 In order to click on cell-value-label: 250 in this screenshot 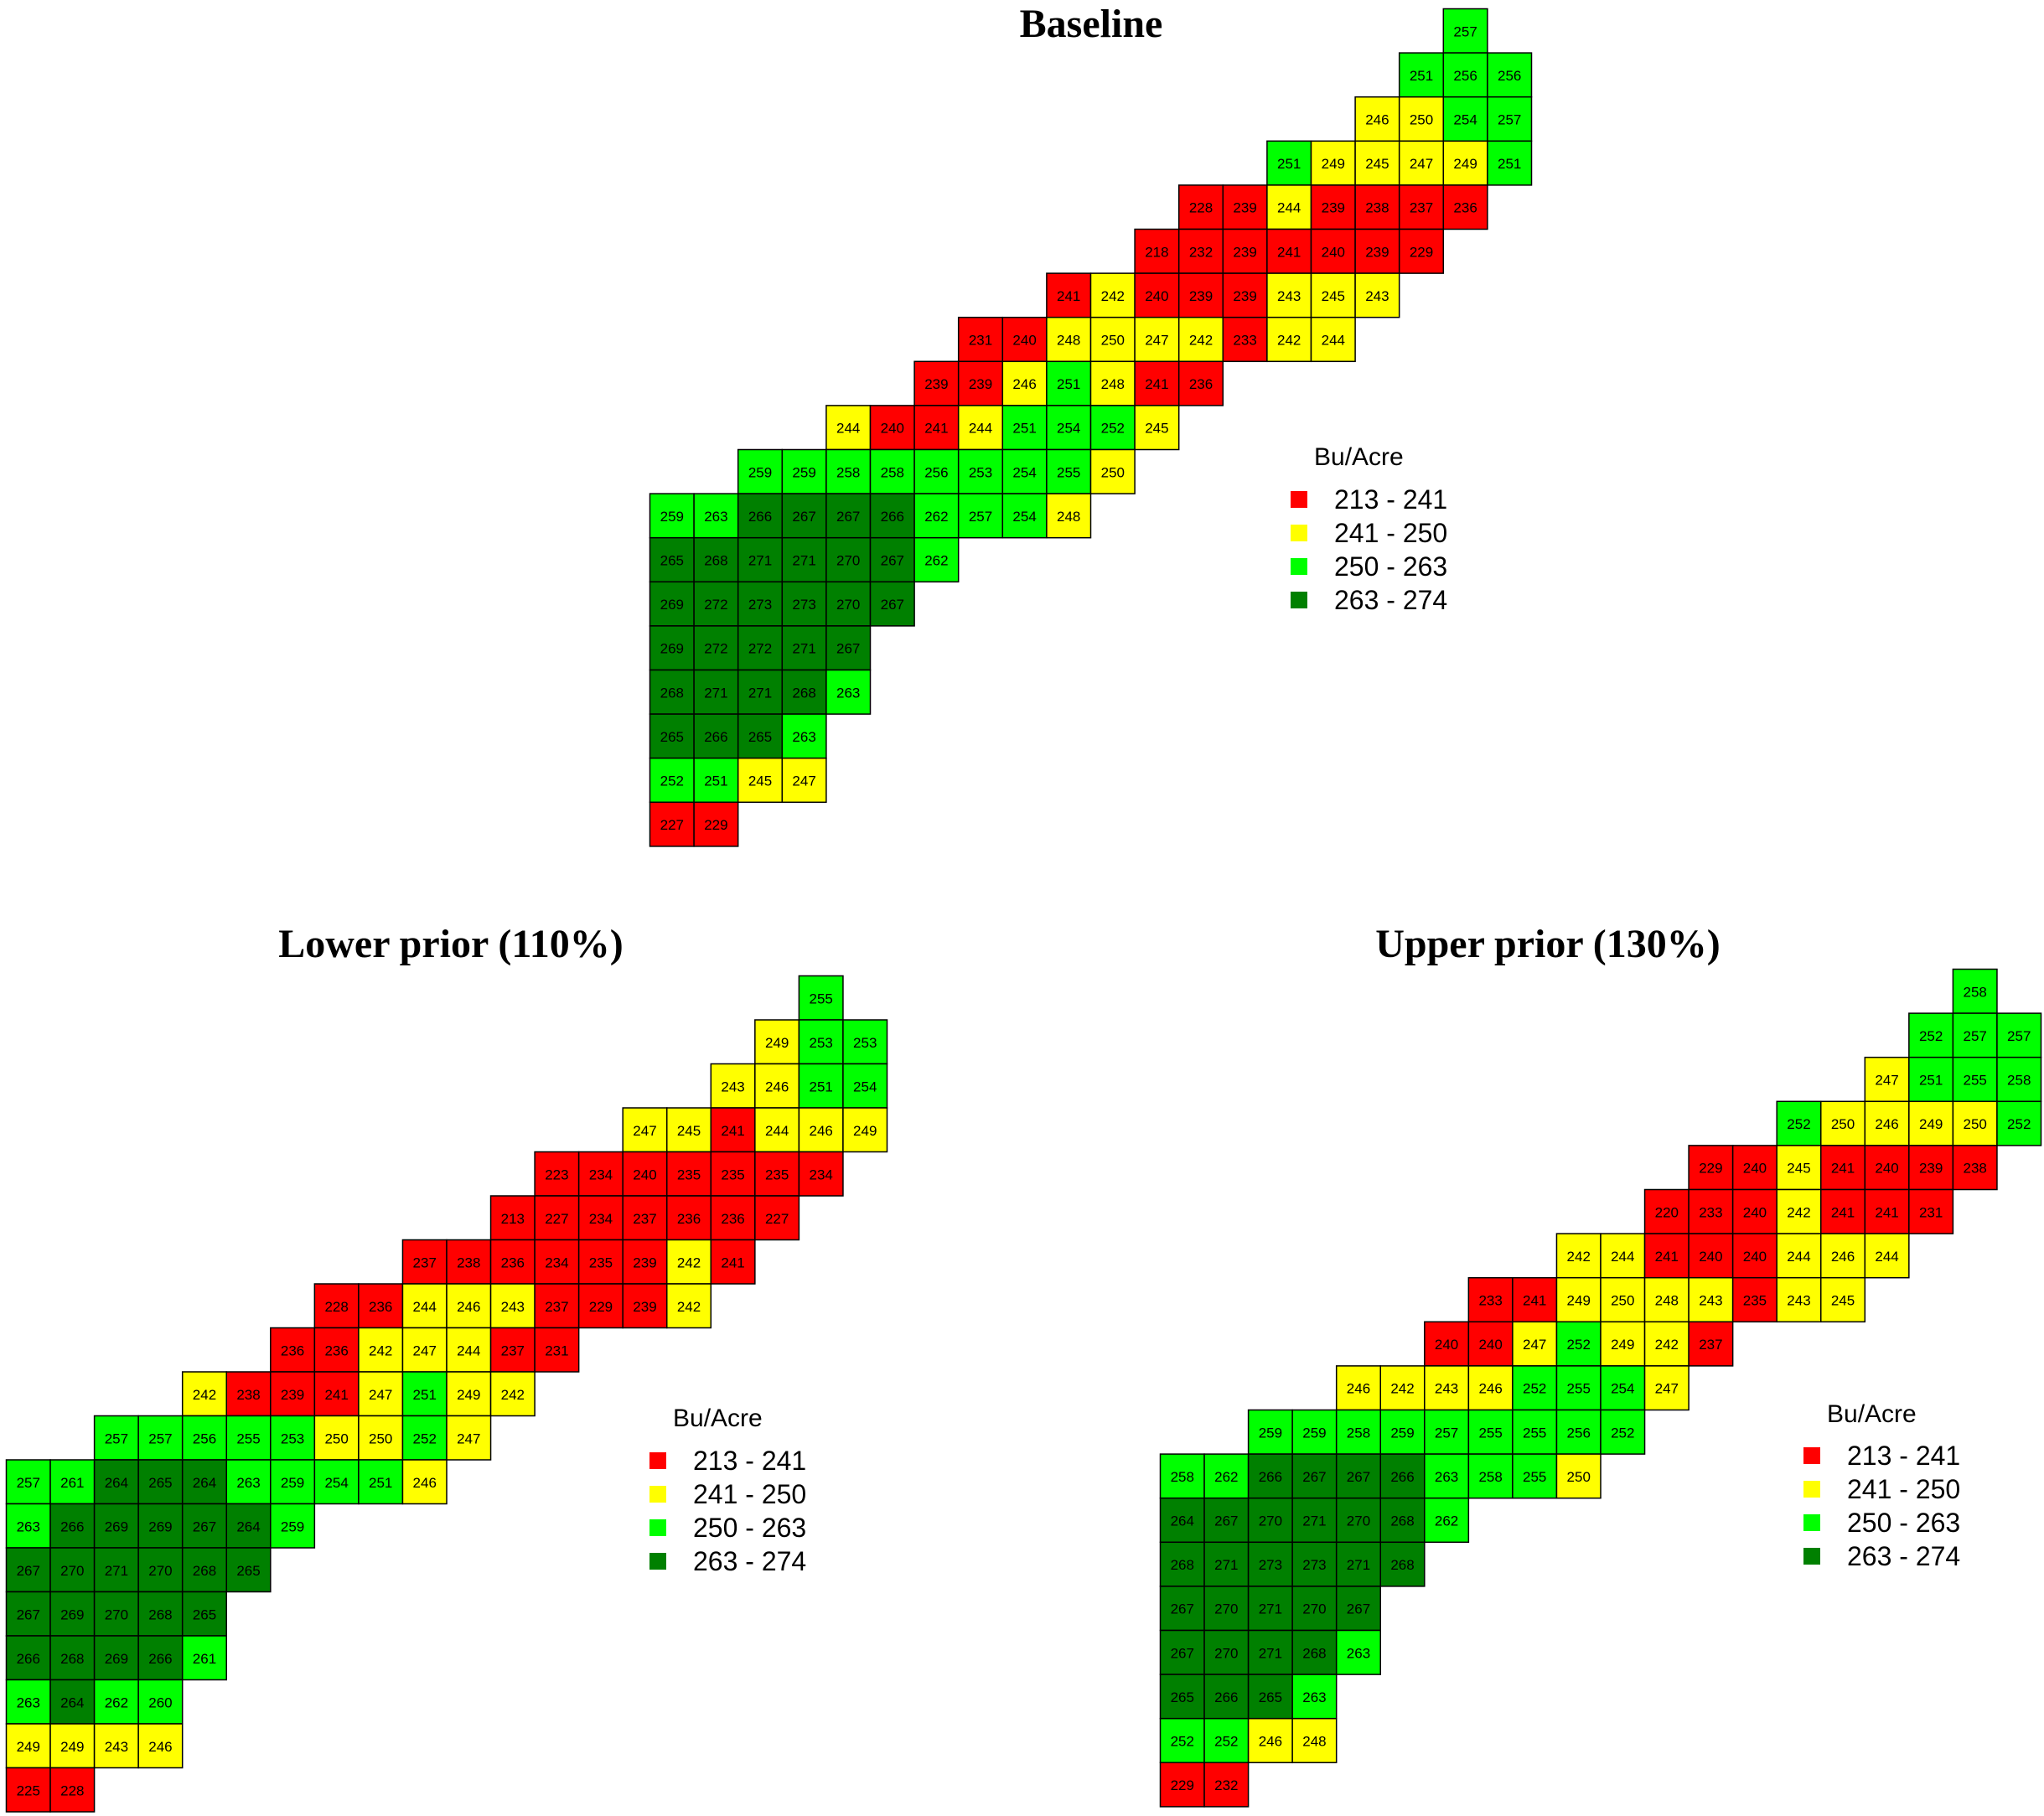, I will do `click(1421, 120)`.